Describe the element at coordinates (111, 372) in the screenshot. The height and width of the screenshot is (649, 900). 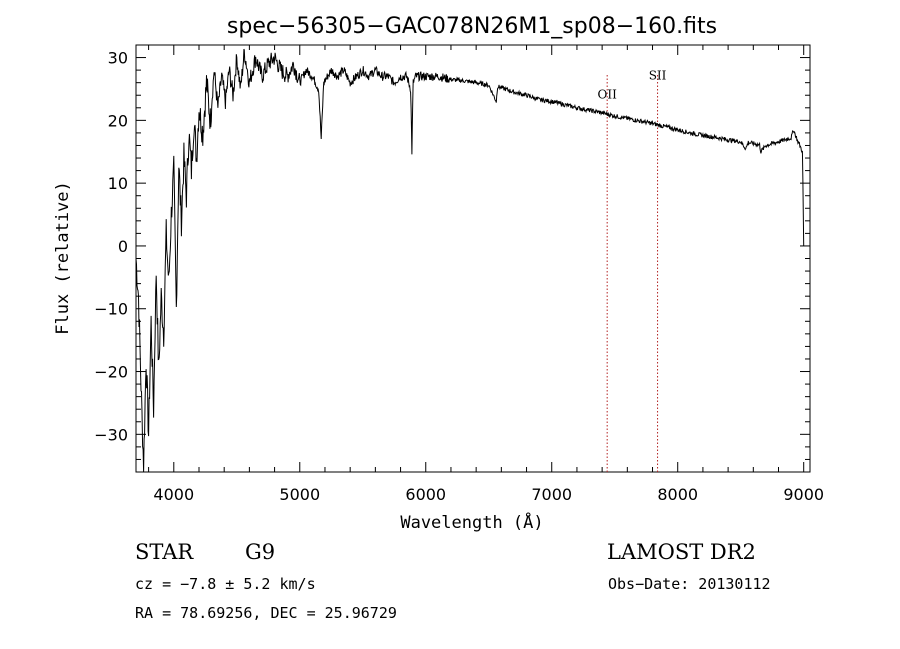
I see `y-tick-label: −20` at that location.